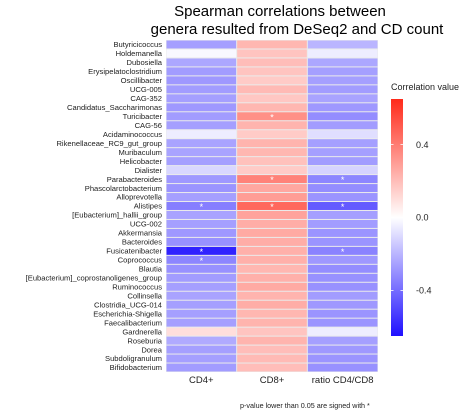 The height and width of the screenshot is (414, 474). Describe the element at coordinates (151, 269) in the screenshot. I see `row-label: Blautia` at that location.